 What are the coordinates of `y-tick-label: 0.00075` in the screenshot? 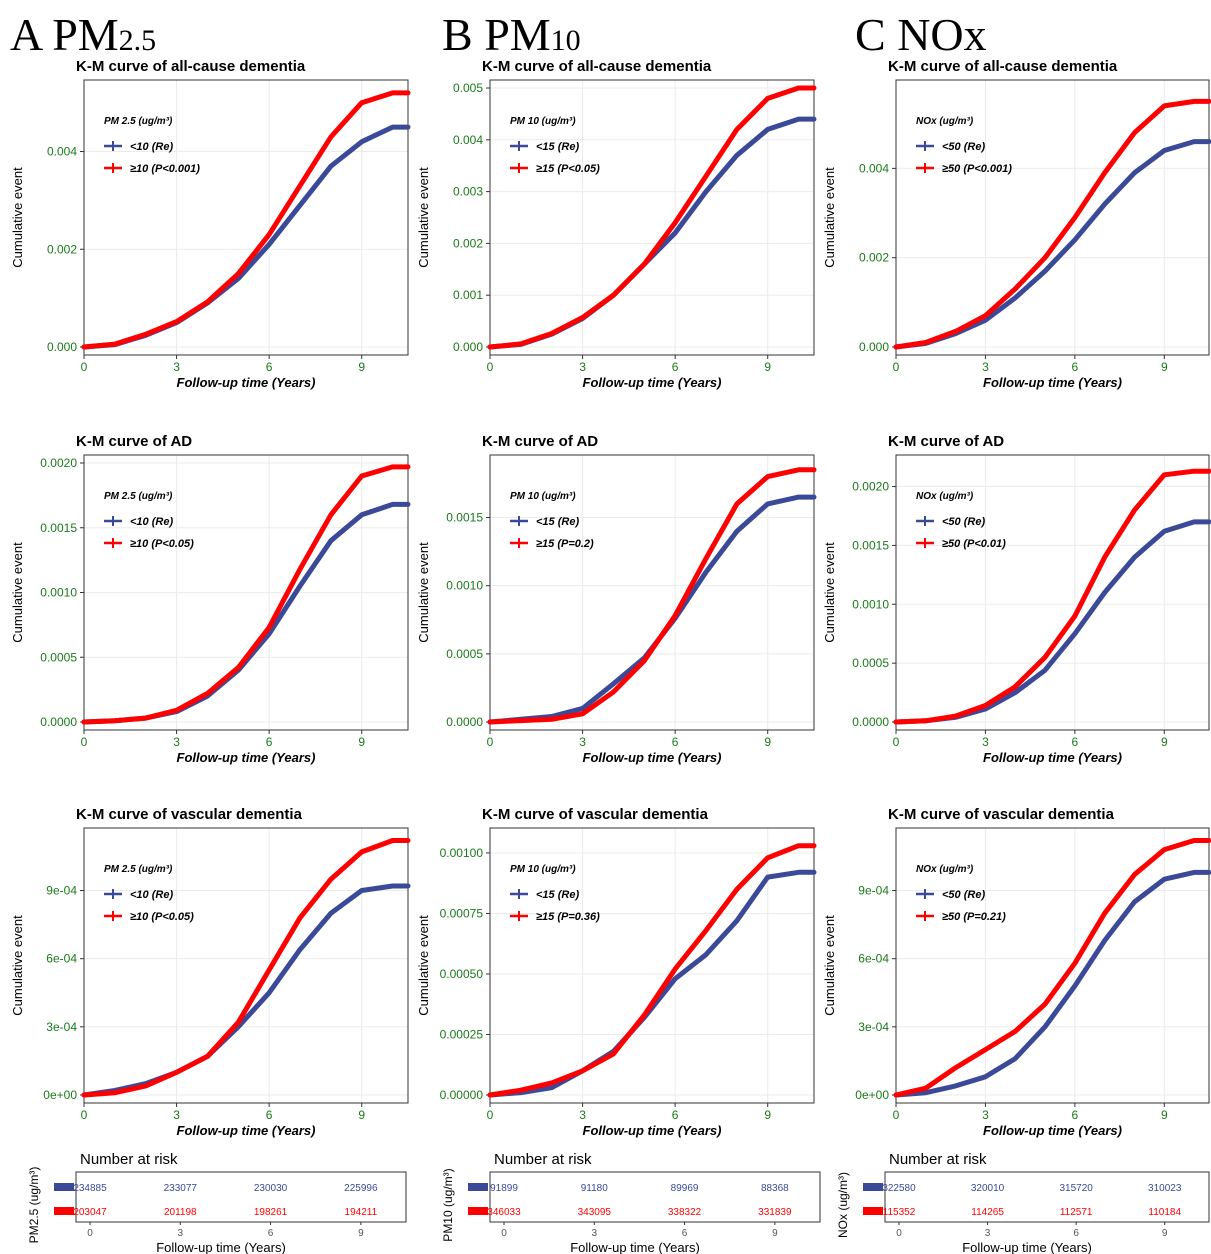 It's located at (462, 913).